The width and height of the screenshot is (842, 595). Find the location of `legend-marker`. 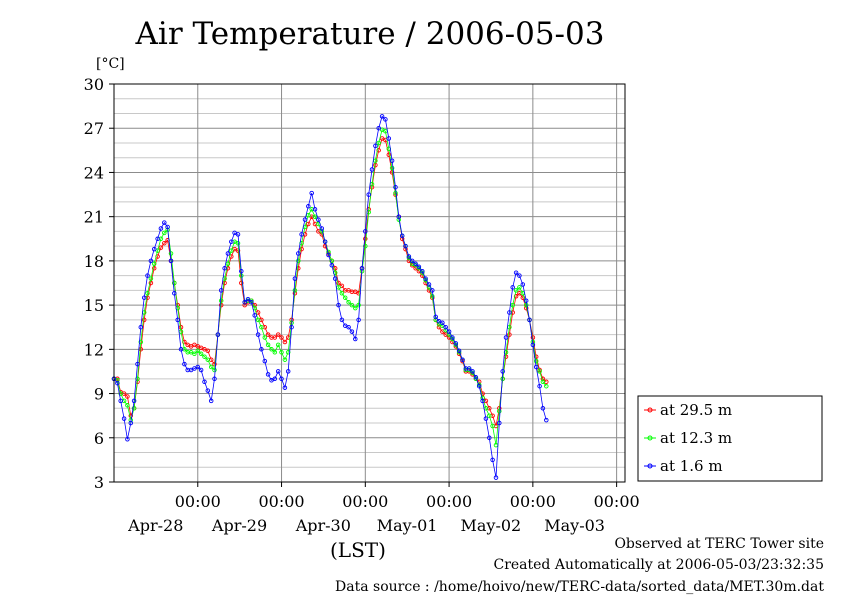

legend-marker is located at coordinates (650, 466).